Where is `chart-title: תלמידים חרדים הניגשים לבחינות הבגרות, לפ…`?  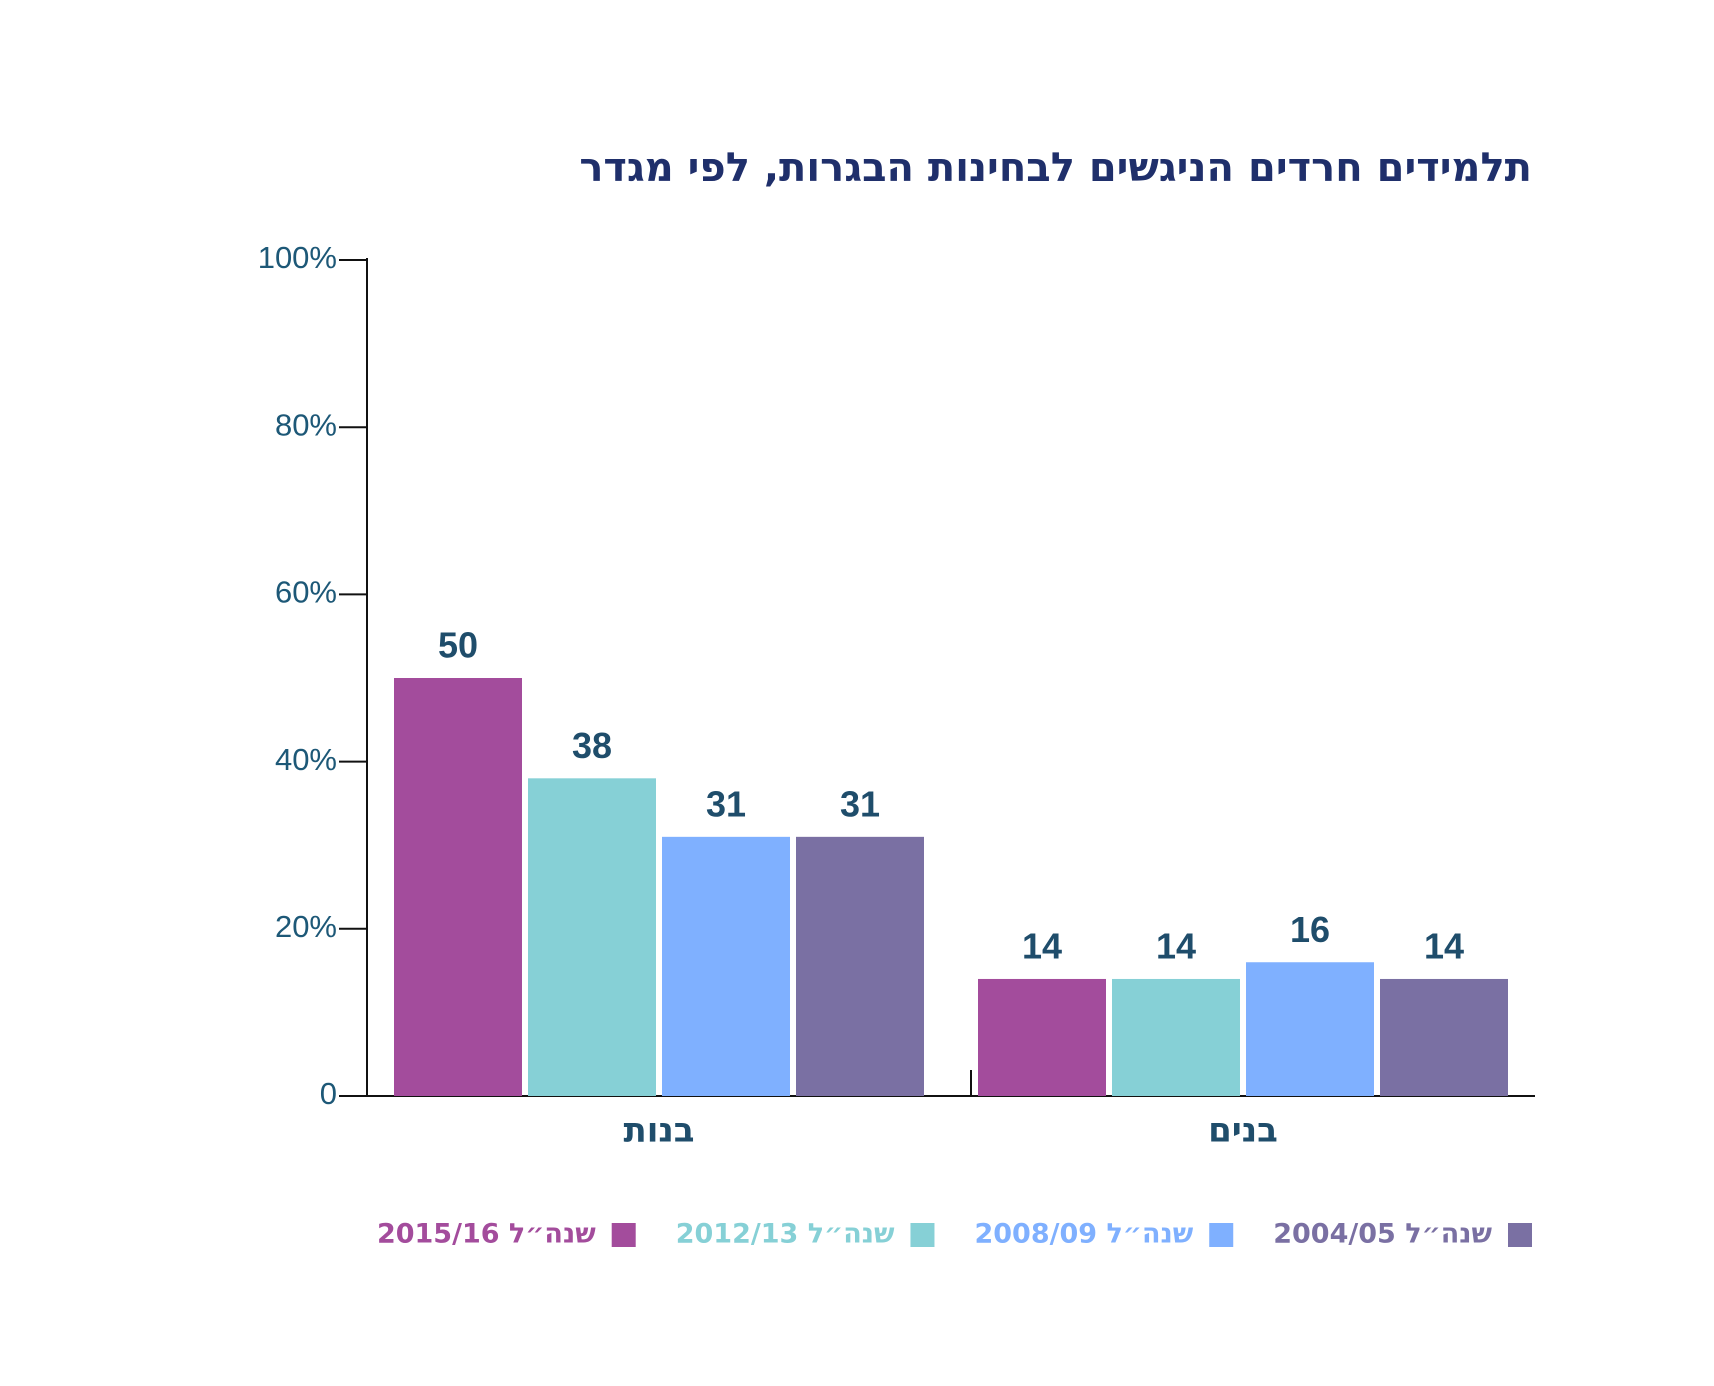 chart-title: תלמידים חרדים הניגשים לבחינות הבגרות, לפ… is located at coordinates (1055, 168).